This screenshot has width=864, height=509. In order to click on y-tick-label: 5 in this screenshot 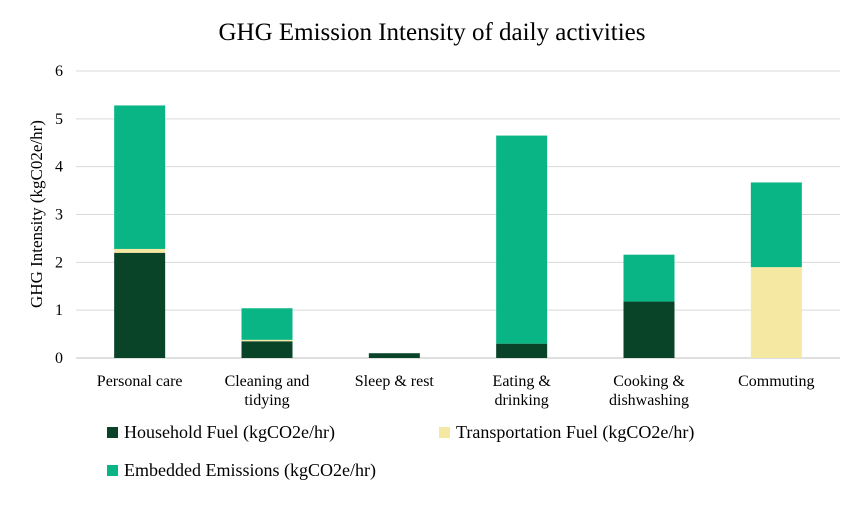, I will do `click(59, 119)`.